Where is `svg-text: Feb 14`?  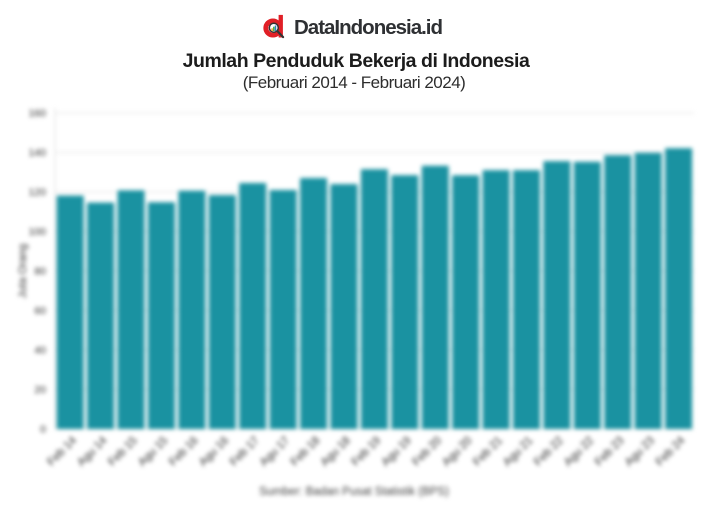 svg-text: Feb 14 is located at coordinates (62, 451).